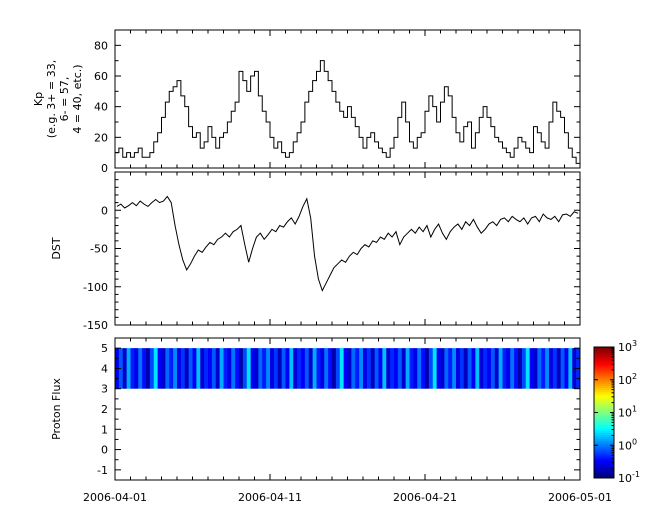 The height and width of the screenshot is (523, 665). Describe the element at coordinates (104, 409) in the screenshot. I see `y-tick-label: 2` at that location.